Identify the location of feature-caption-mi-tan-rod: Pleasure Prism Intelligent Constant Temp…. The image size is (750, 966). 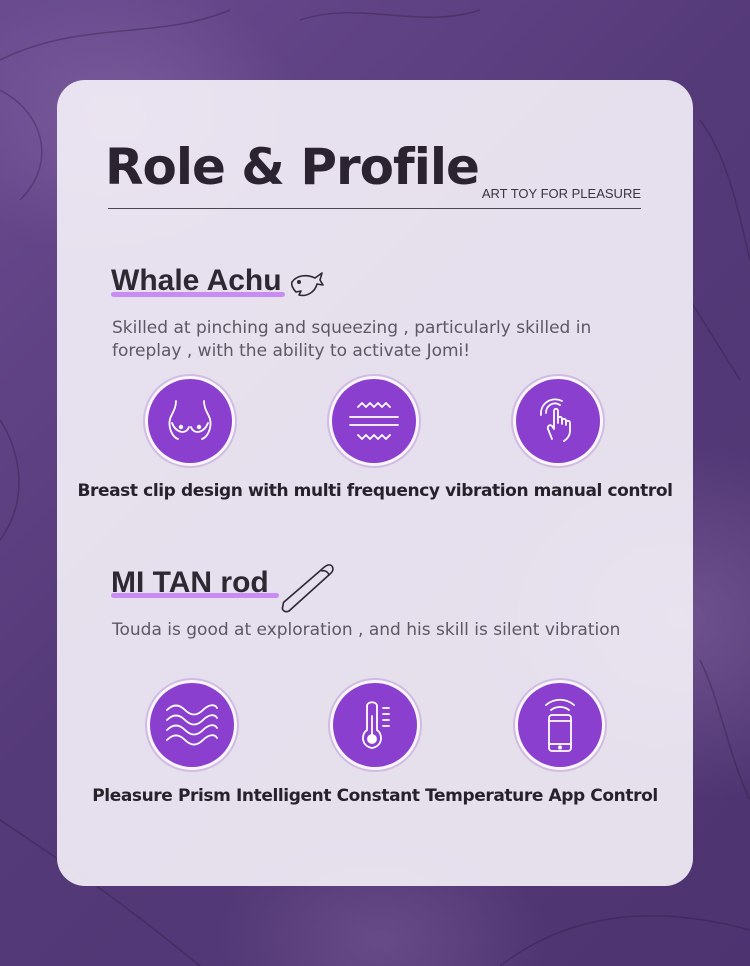
(375, 796).